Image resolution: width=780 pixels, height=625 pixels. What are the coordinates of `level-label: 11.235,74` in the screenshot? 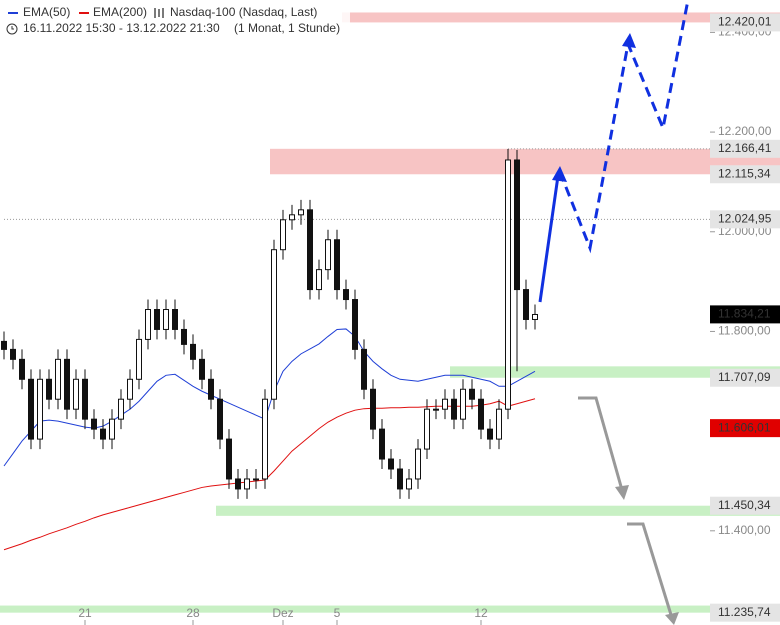 It's located at (744, 612).